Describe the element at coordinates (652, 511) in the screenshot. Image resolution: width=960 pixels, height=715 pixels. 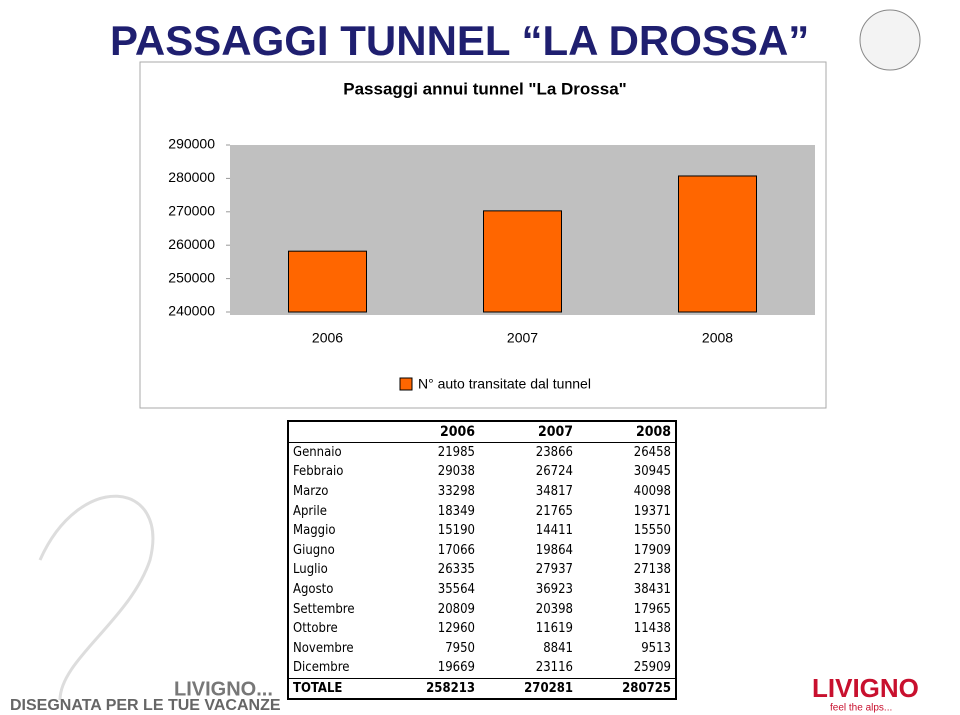
I see `value-cell: 19371` at that location.